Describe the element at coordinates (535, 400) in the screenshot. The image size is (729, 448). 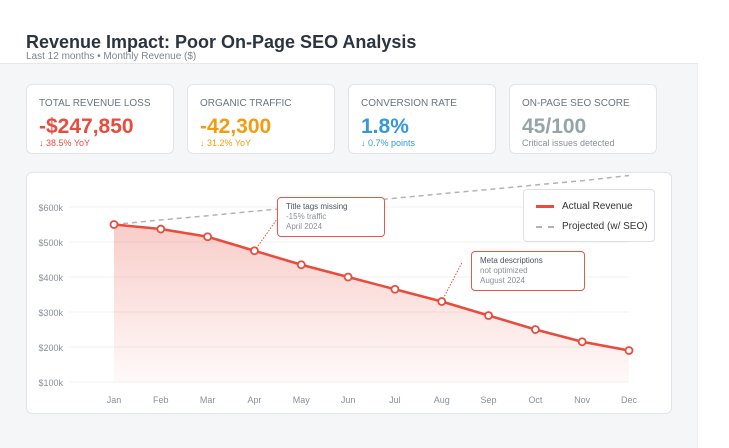
I see `x-tick-label: Oct` at that location.